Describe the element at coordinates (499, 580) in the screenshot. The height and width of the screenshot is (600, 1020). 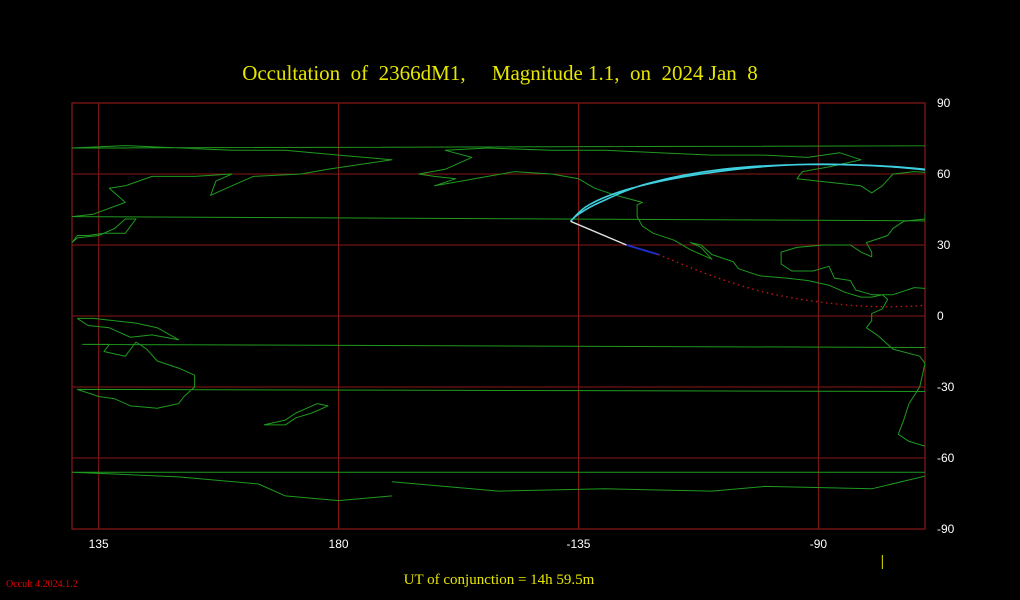
I see `conjunction-label: UT of conjunction = 14h 59.5m` at that location.